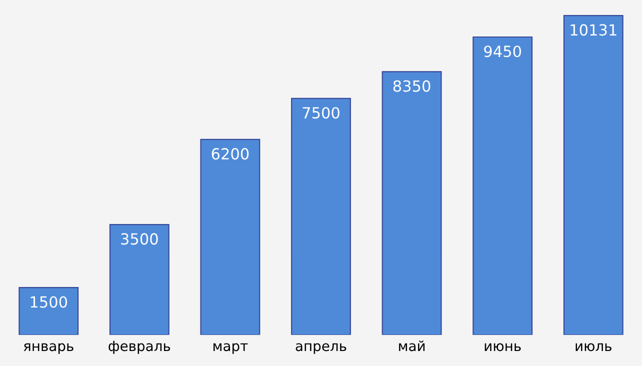 This screenshot has width=642, height=366. I want to click on x-tick-label: апрель, so click(321, 348).